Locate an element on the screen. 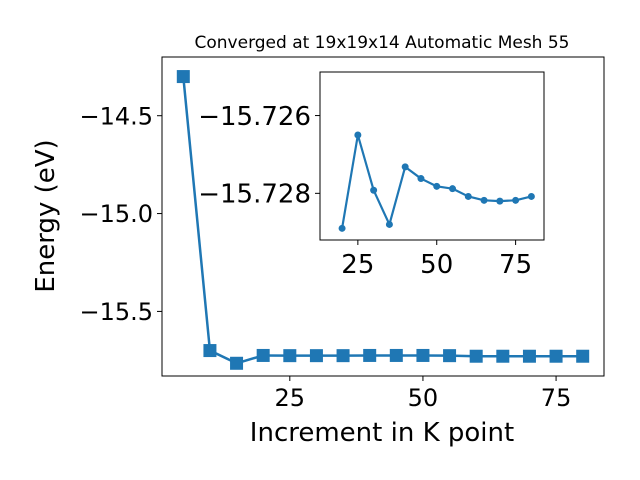  main-x-ticks: 25 50 75 is located at coordinates (423, 394).